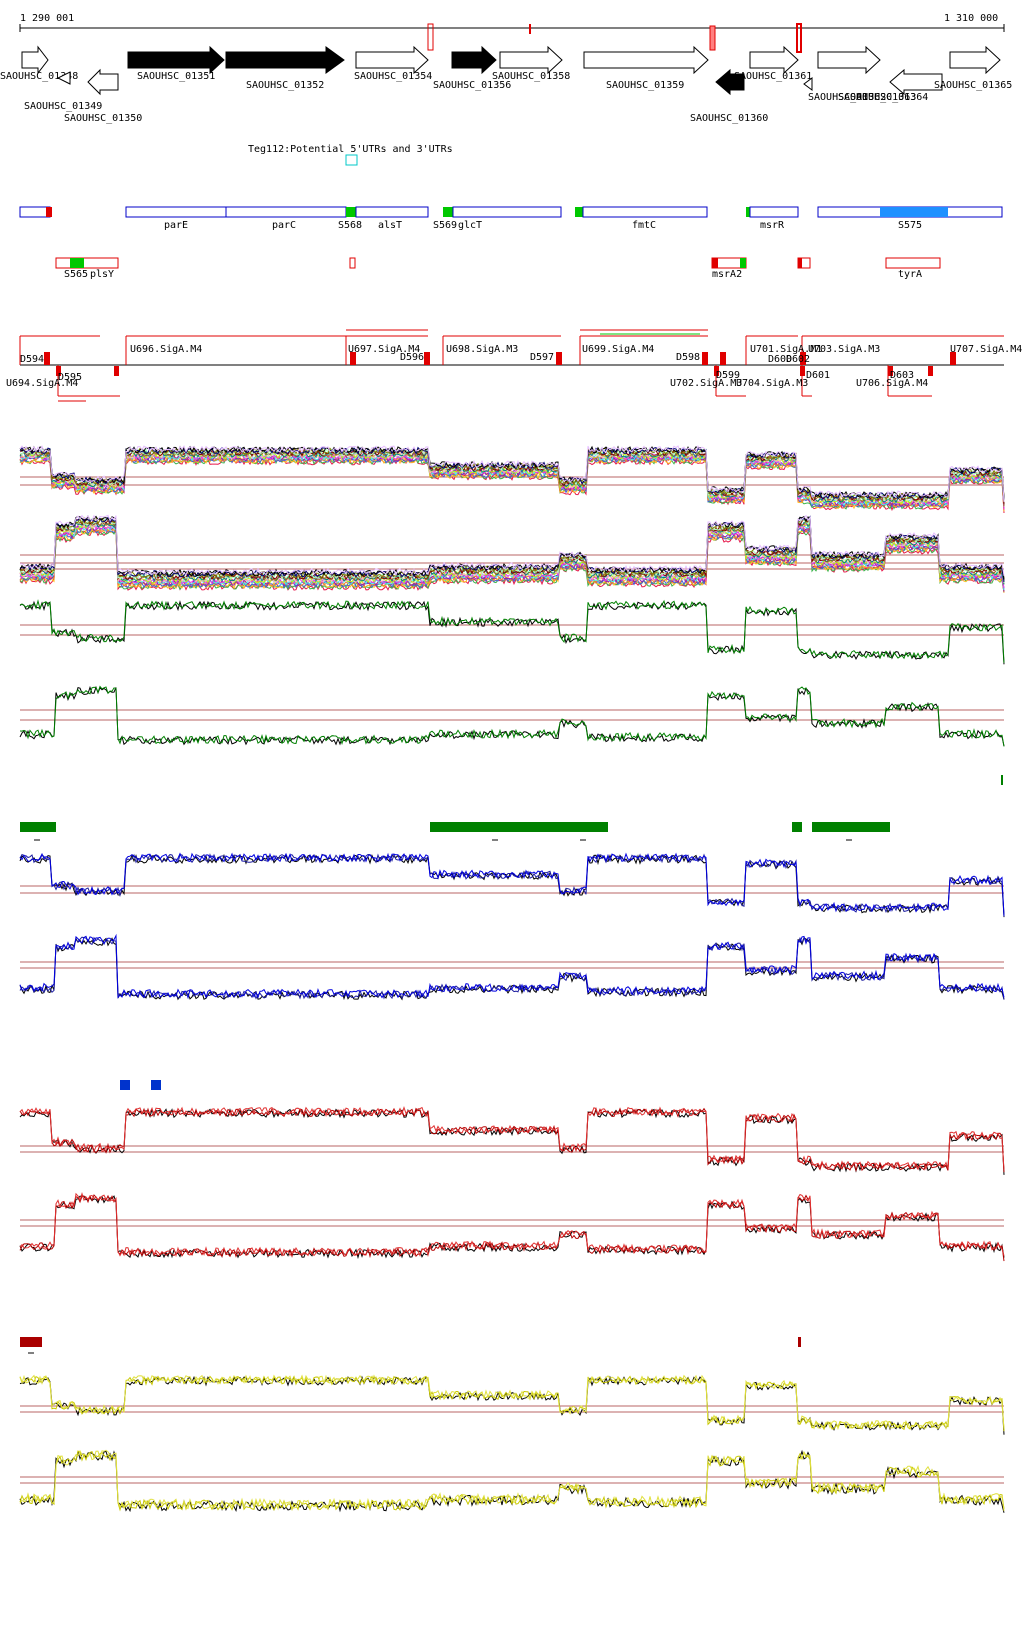 This screenshot has width=1024, height=1640. I want to click on gene-label: SAOUHSC_01363, so click(877, 97).